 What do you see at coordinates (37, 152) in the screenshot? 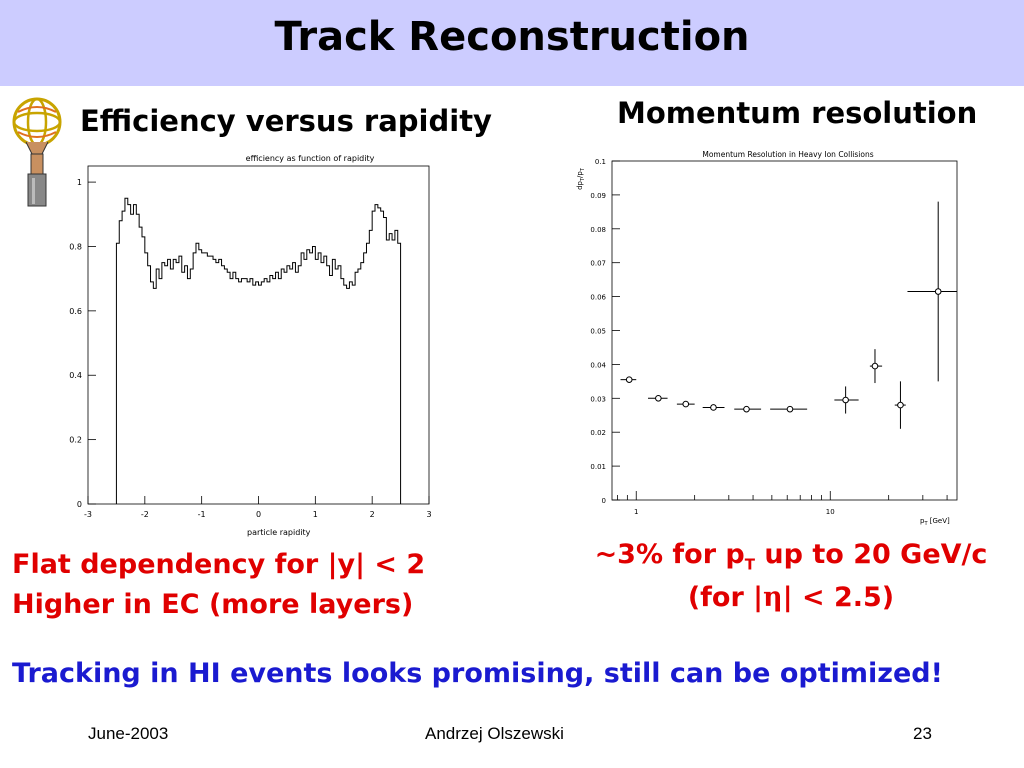
I see `atlas-logo-icon` at bounding box center [37, 152].